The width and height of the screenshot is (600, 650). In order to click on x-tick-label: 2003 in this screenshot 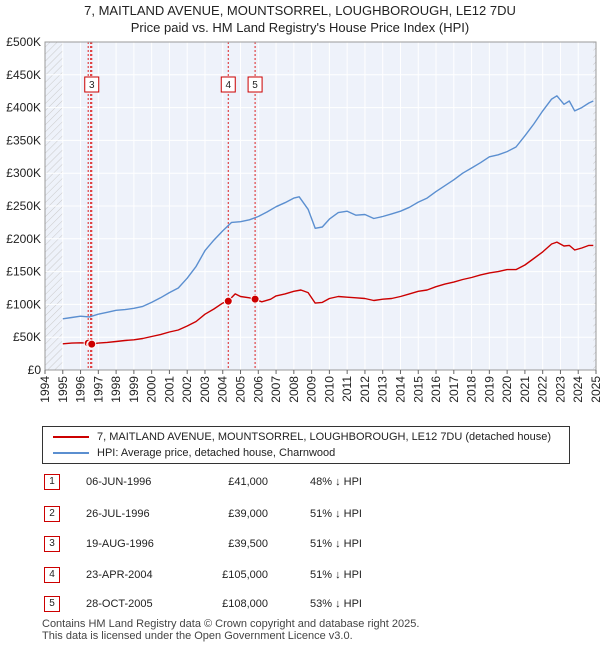, I will do `click(205, 389)`.